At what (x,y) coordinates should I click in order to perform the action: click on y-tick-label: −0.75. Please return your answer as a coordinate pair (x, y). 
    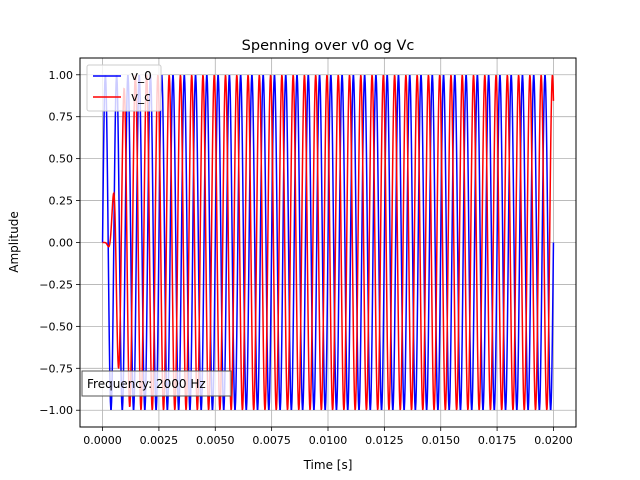
    Looking at the image, I should click on (56, 368).